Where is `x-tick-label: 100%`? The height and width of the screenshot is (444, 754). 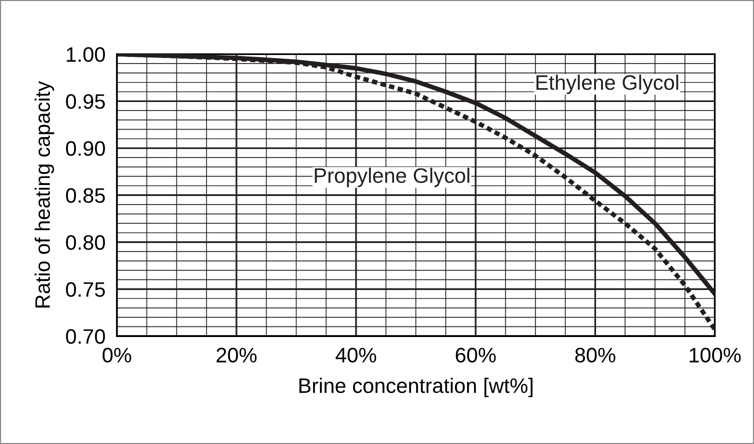 x-tick-label: 100% is located at coordinates (715, 355).